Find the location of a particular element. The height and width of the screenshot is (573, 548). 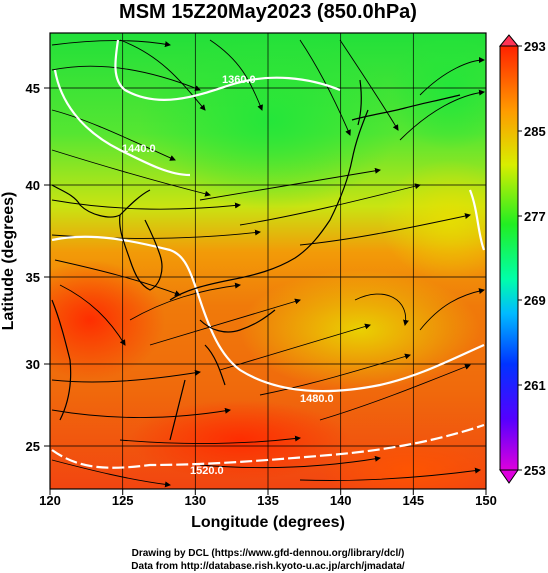

y-tick-label: 25 is located at coordinates (33, 446).